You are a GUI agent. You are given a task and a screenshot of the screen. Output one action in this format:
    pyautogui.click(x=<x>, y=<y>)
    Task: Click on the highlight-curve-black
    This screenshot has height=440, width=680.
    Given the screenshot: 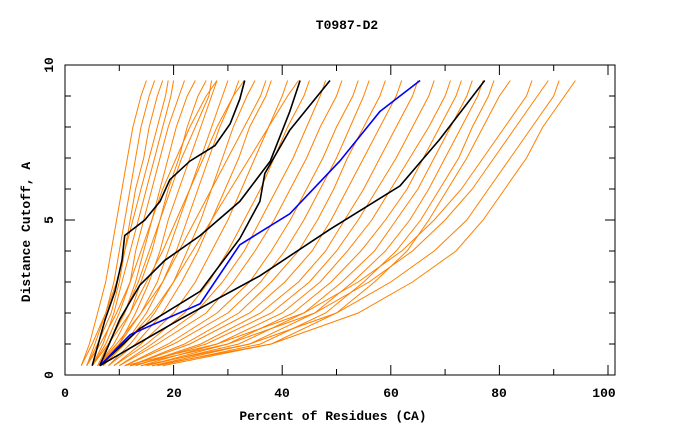 What is the action you would take?
    pyautogui.click(x=168, y=223)
    